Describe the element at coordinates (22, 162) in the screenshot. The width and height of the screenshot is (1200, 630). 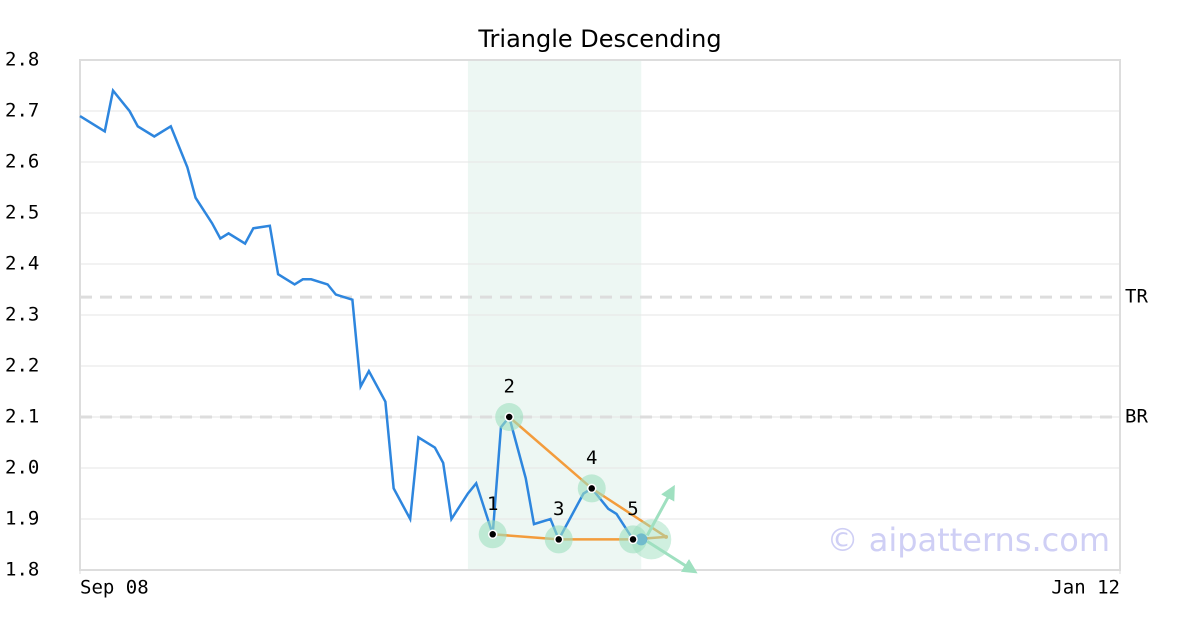
I see `y-tick-label: 2.6` at that location.